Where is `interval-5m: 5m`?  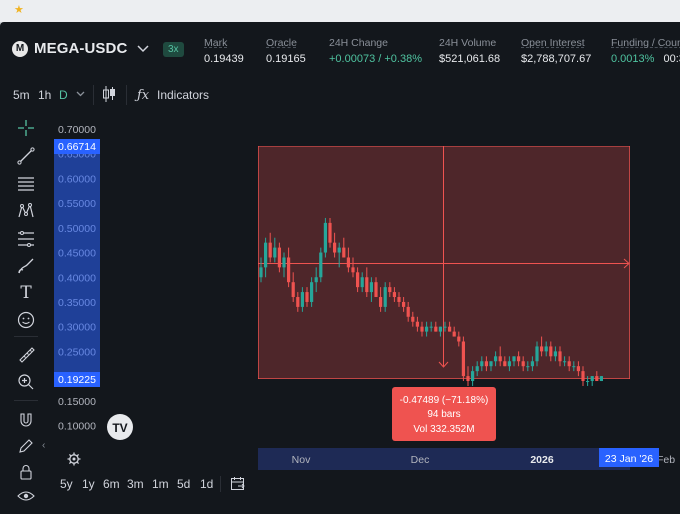
interval-5m: 5m is located at coordinates (21, 95).